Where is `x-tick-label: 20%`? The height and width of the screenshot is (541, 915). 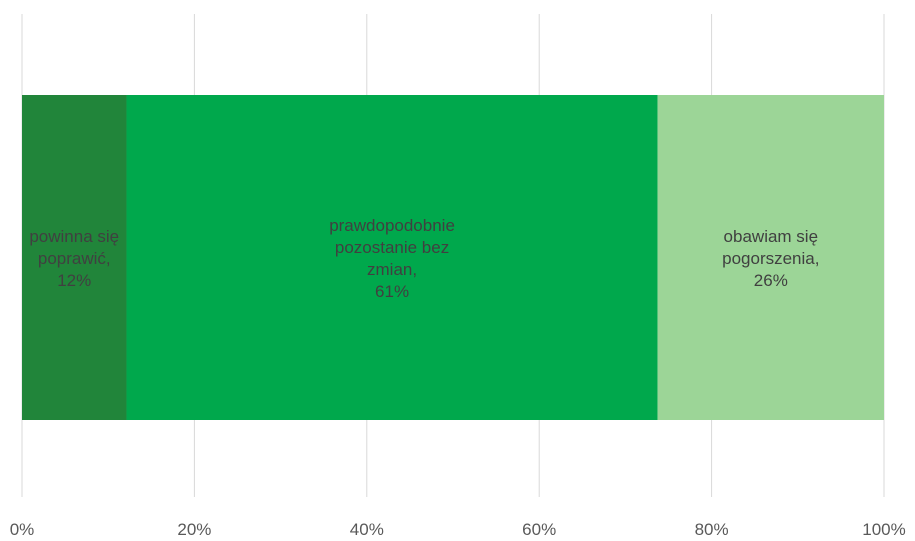 x-tick-label: 20% is located at coordinates (194, 529).